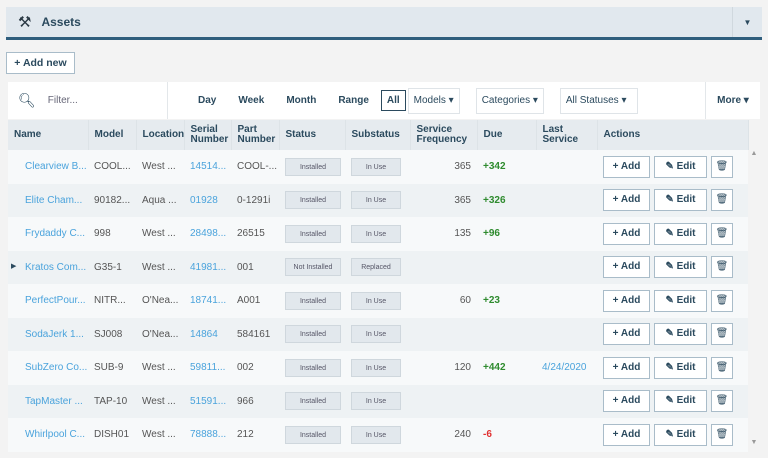  Describe the element at coordinates (754, 300) in the screenshot. I see `scrollbar: ▲ ▼` at that location.